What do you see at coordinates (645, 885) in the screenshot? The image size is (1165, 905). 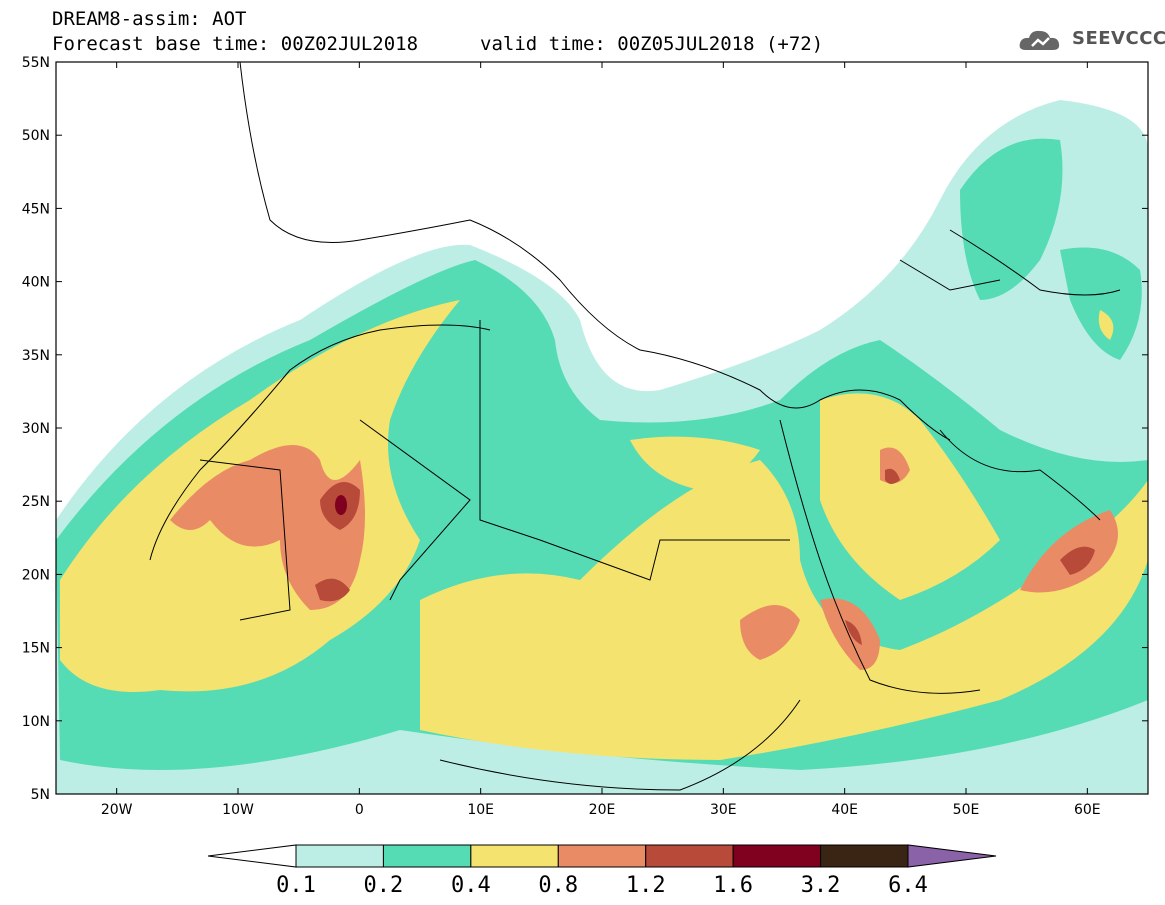 I see `colorbar-label: 1.2` at bounding box center [645, 885].